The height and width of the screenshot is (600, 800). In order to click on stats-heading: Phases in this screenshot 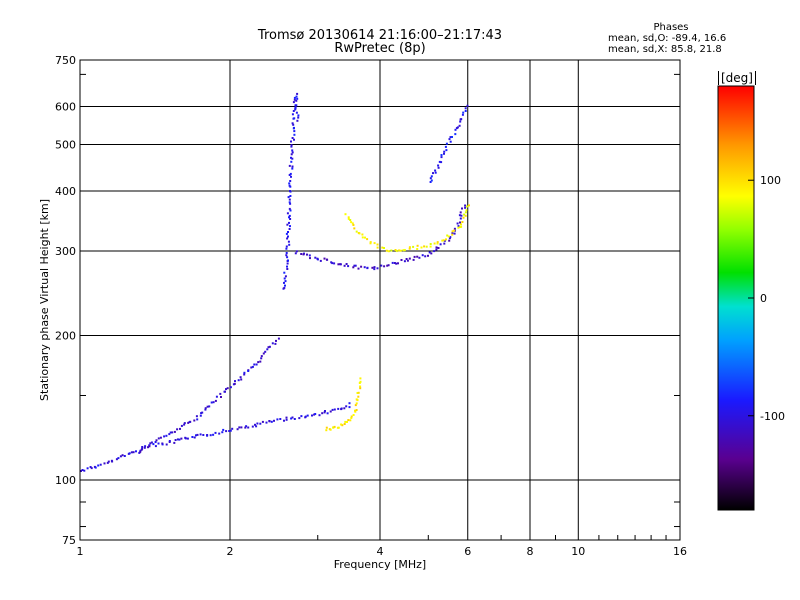, I will do `click(671, 27)`.